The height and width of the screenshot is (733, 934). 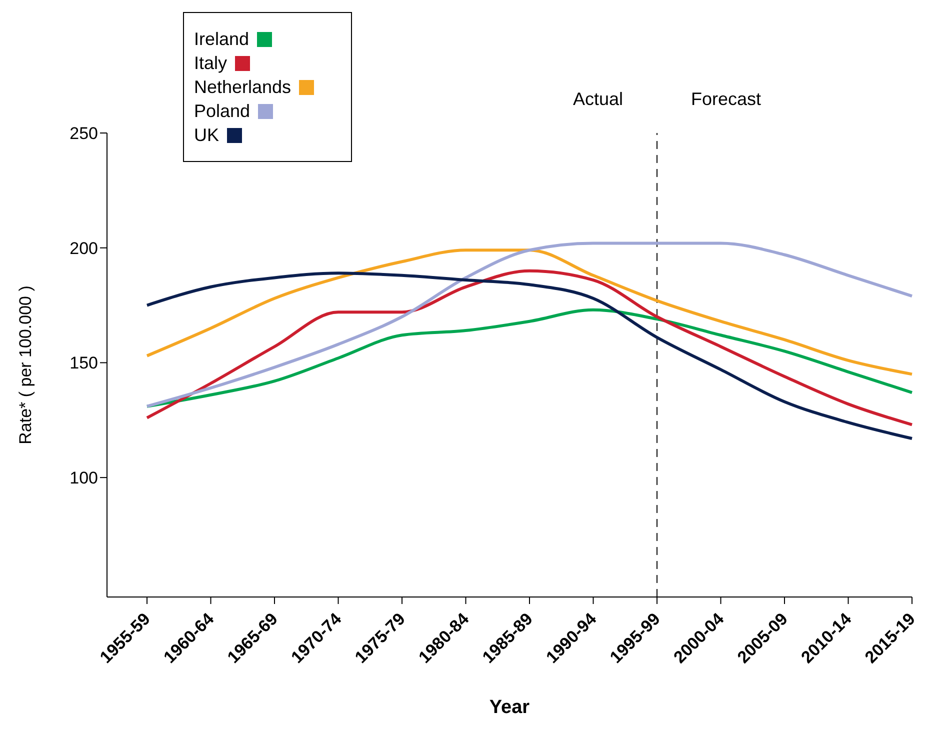 What do you see at coordinates (26, 365) in the screenshot?
I see `y-axis-title: Rate* ( per 100.000 )` at bounding box center [26, 365].